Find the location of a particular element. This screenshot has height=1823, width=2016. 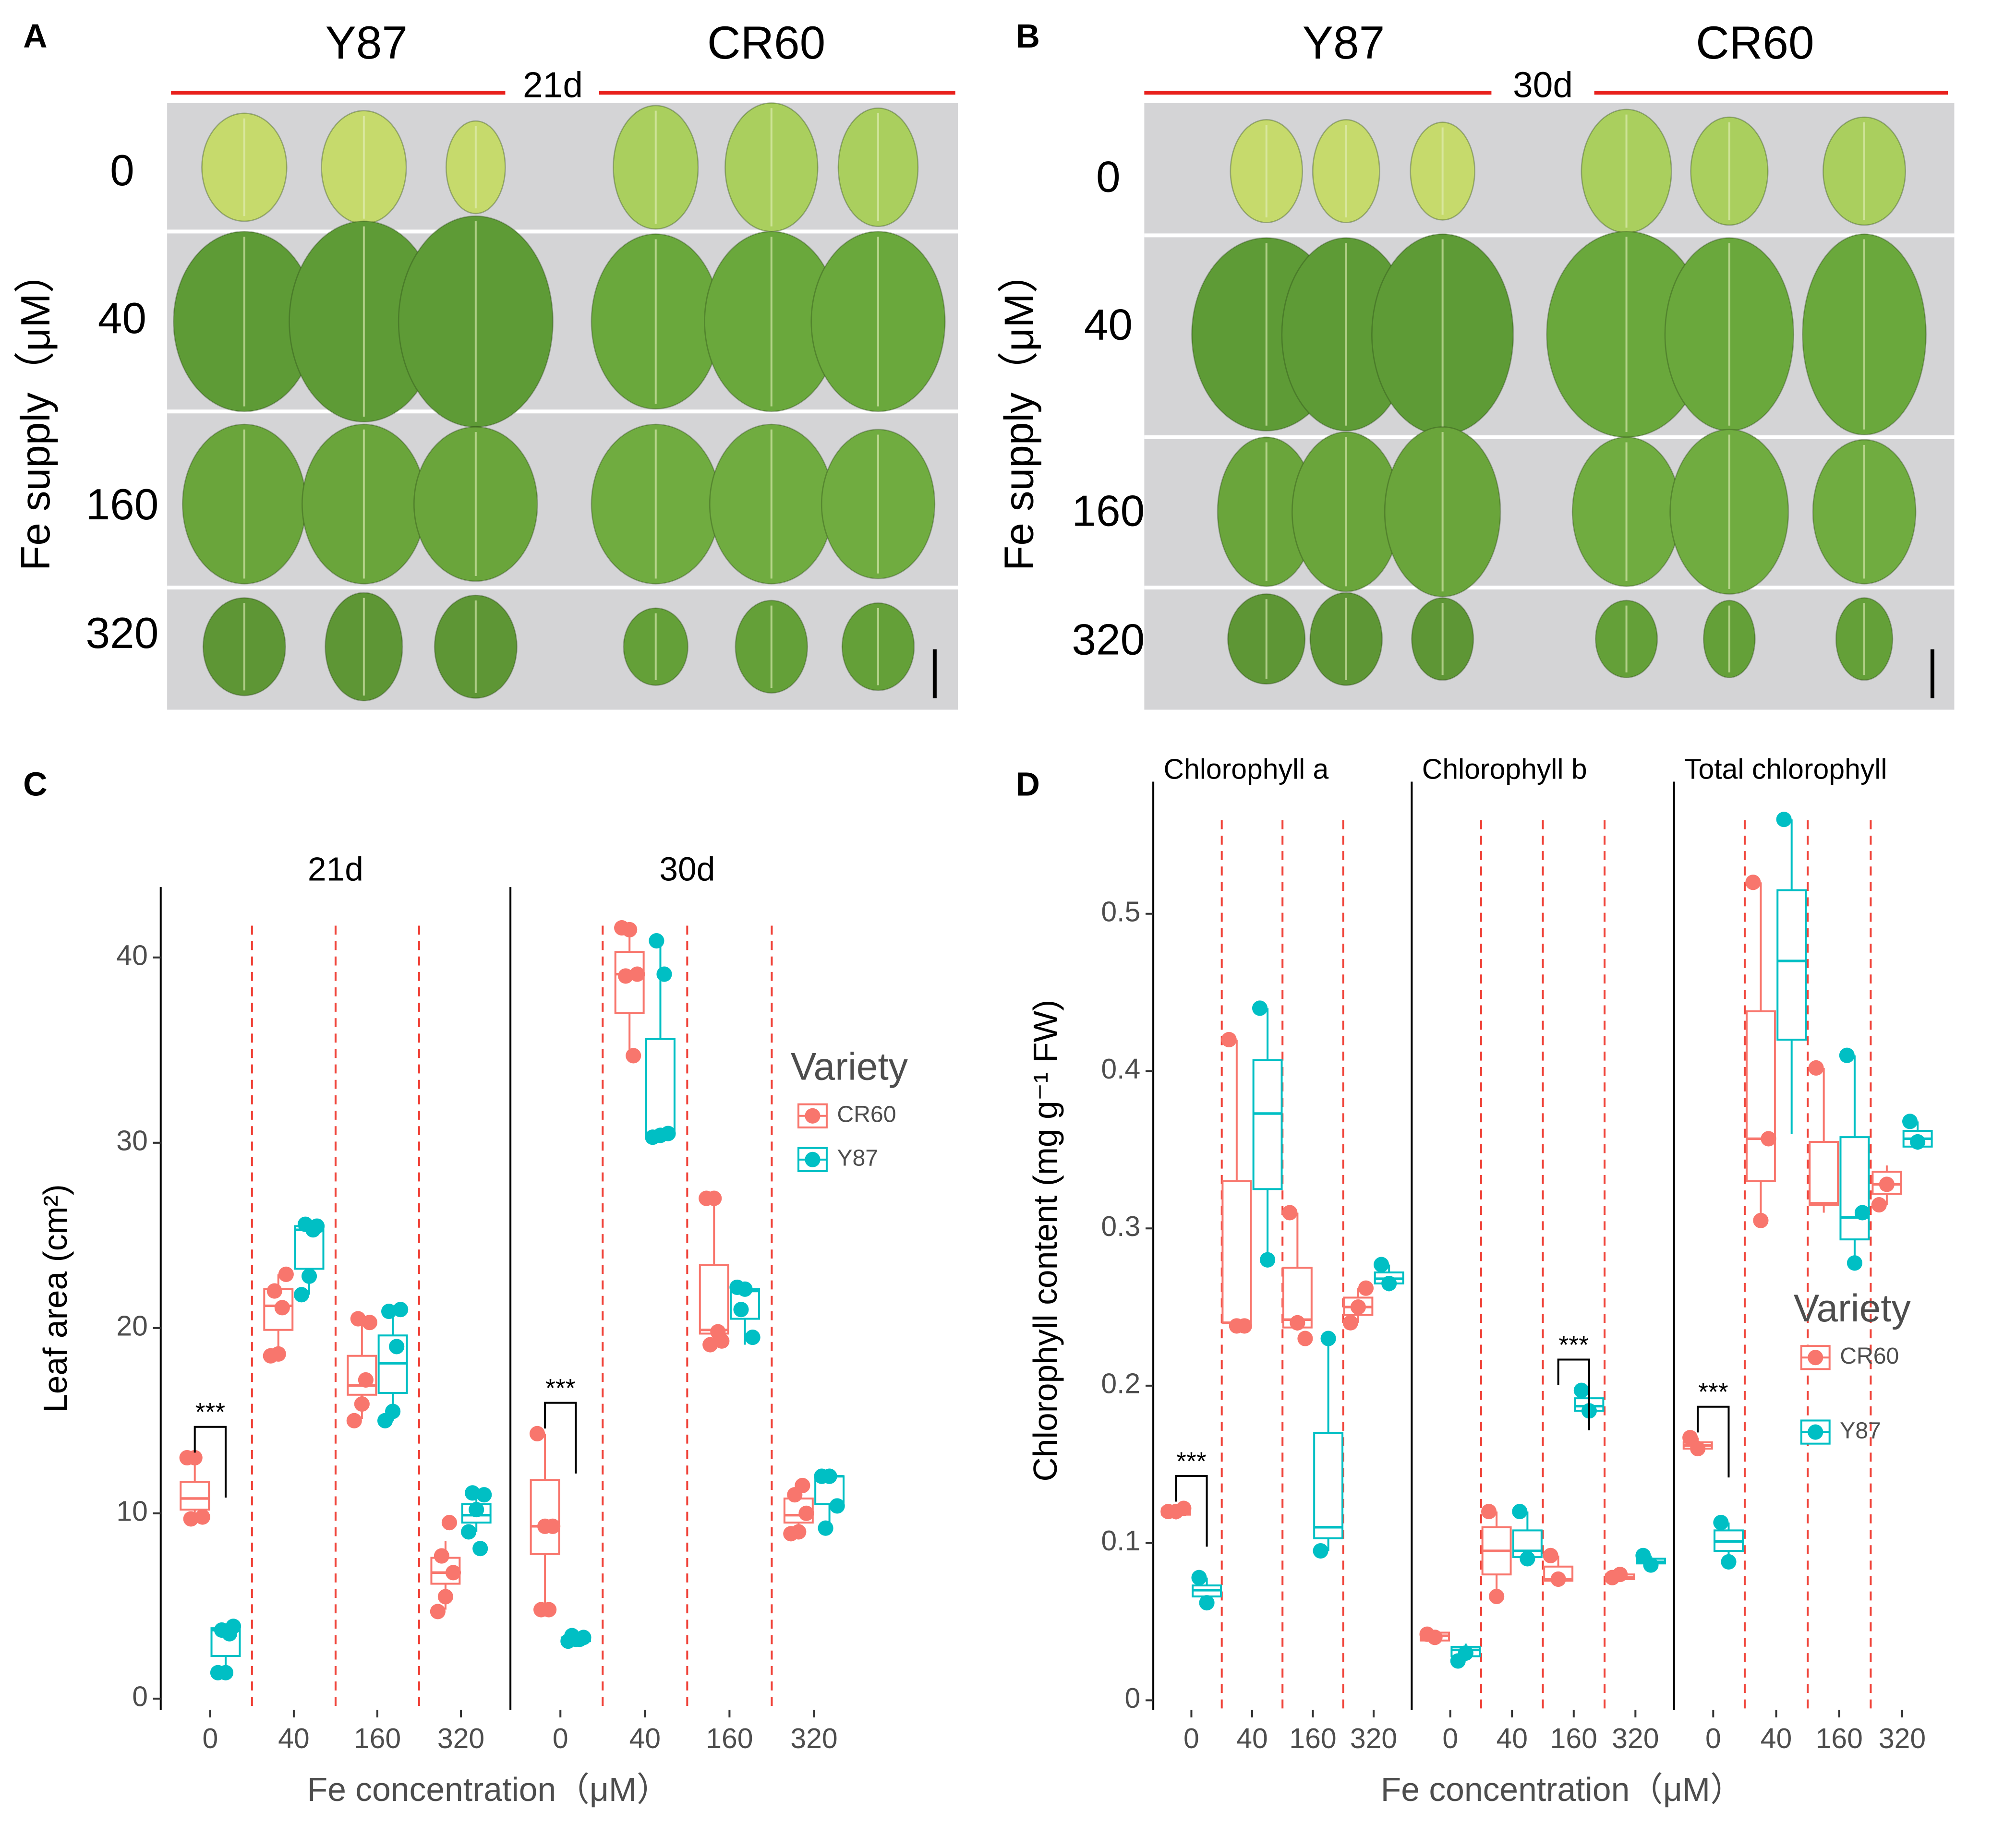

y-tick-label: 0 is located at coordinates (1133, 1698).